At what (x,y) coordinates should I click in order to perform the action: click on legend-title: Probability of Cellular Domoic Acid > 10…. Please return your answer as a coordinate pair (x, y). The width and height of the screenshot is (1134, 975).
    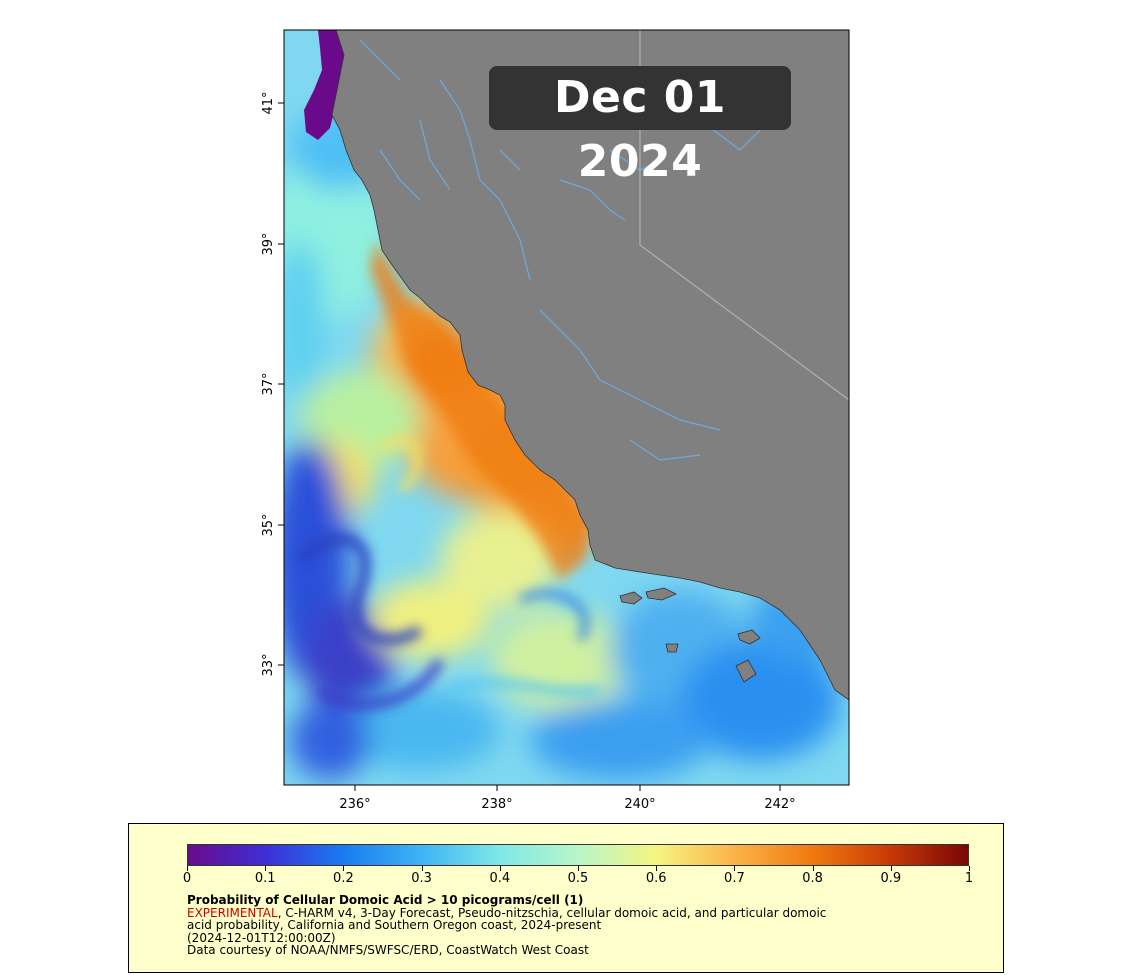
    Looking at the image, I should click on (385, 900).